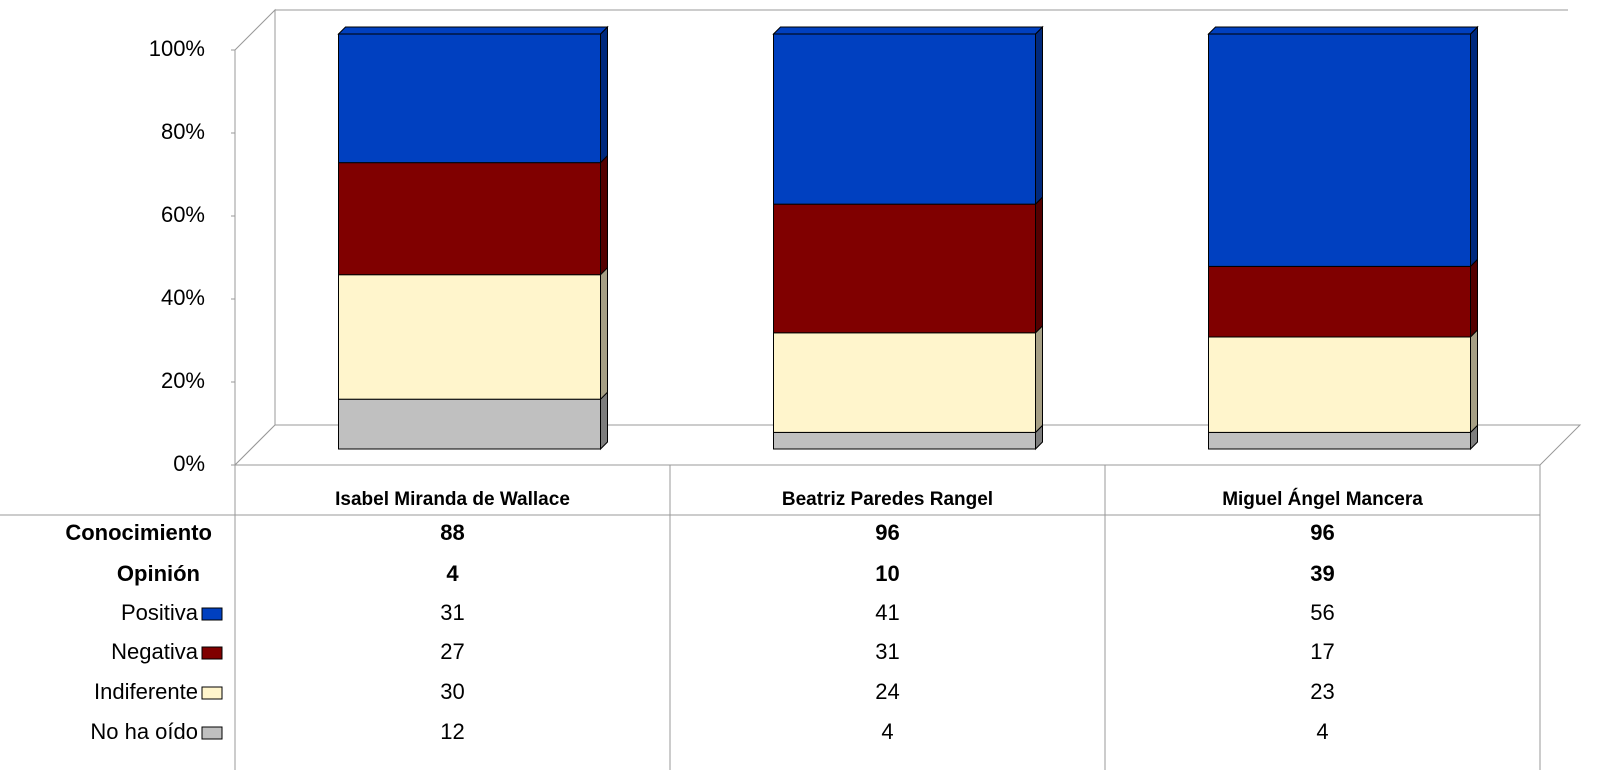 This screenshot has width=1615, height=770. What do you see at coordinates (887, 573) in the screenshot?
I see `table-cell: 10` at bounding box center [887, 573].